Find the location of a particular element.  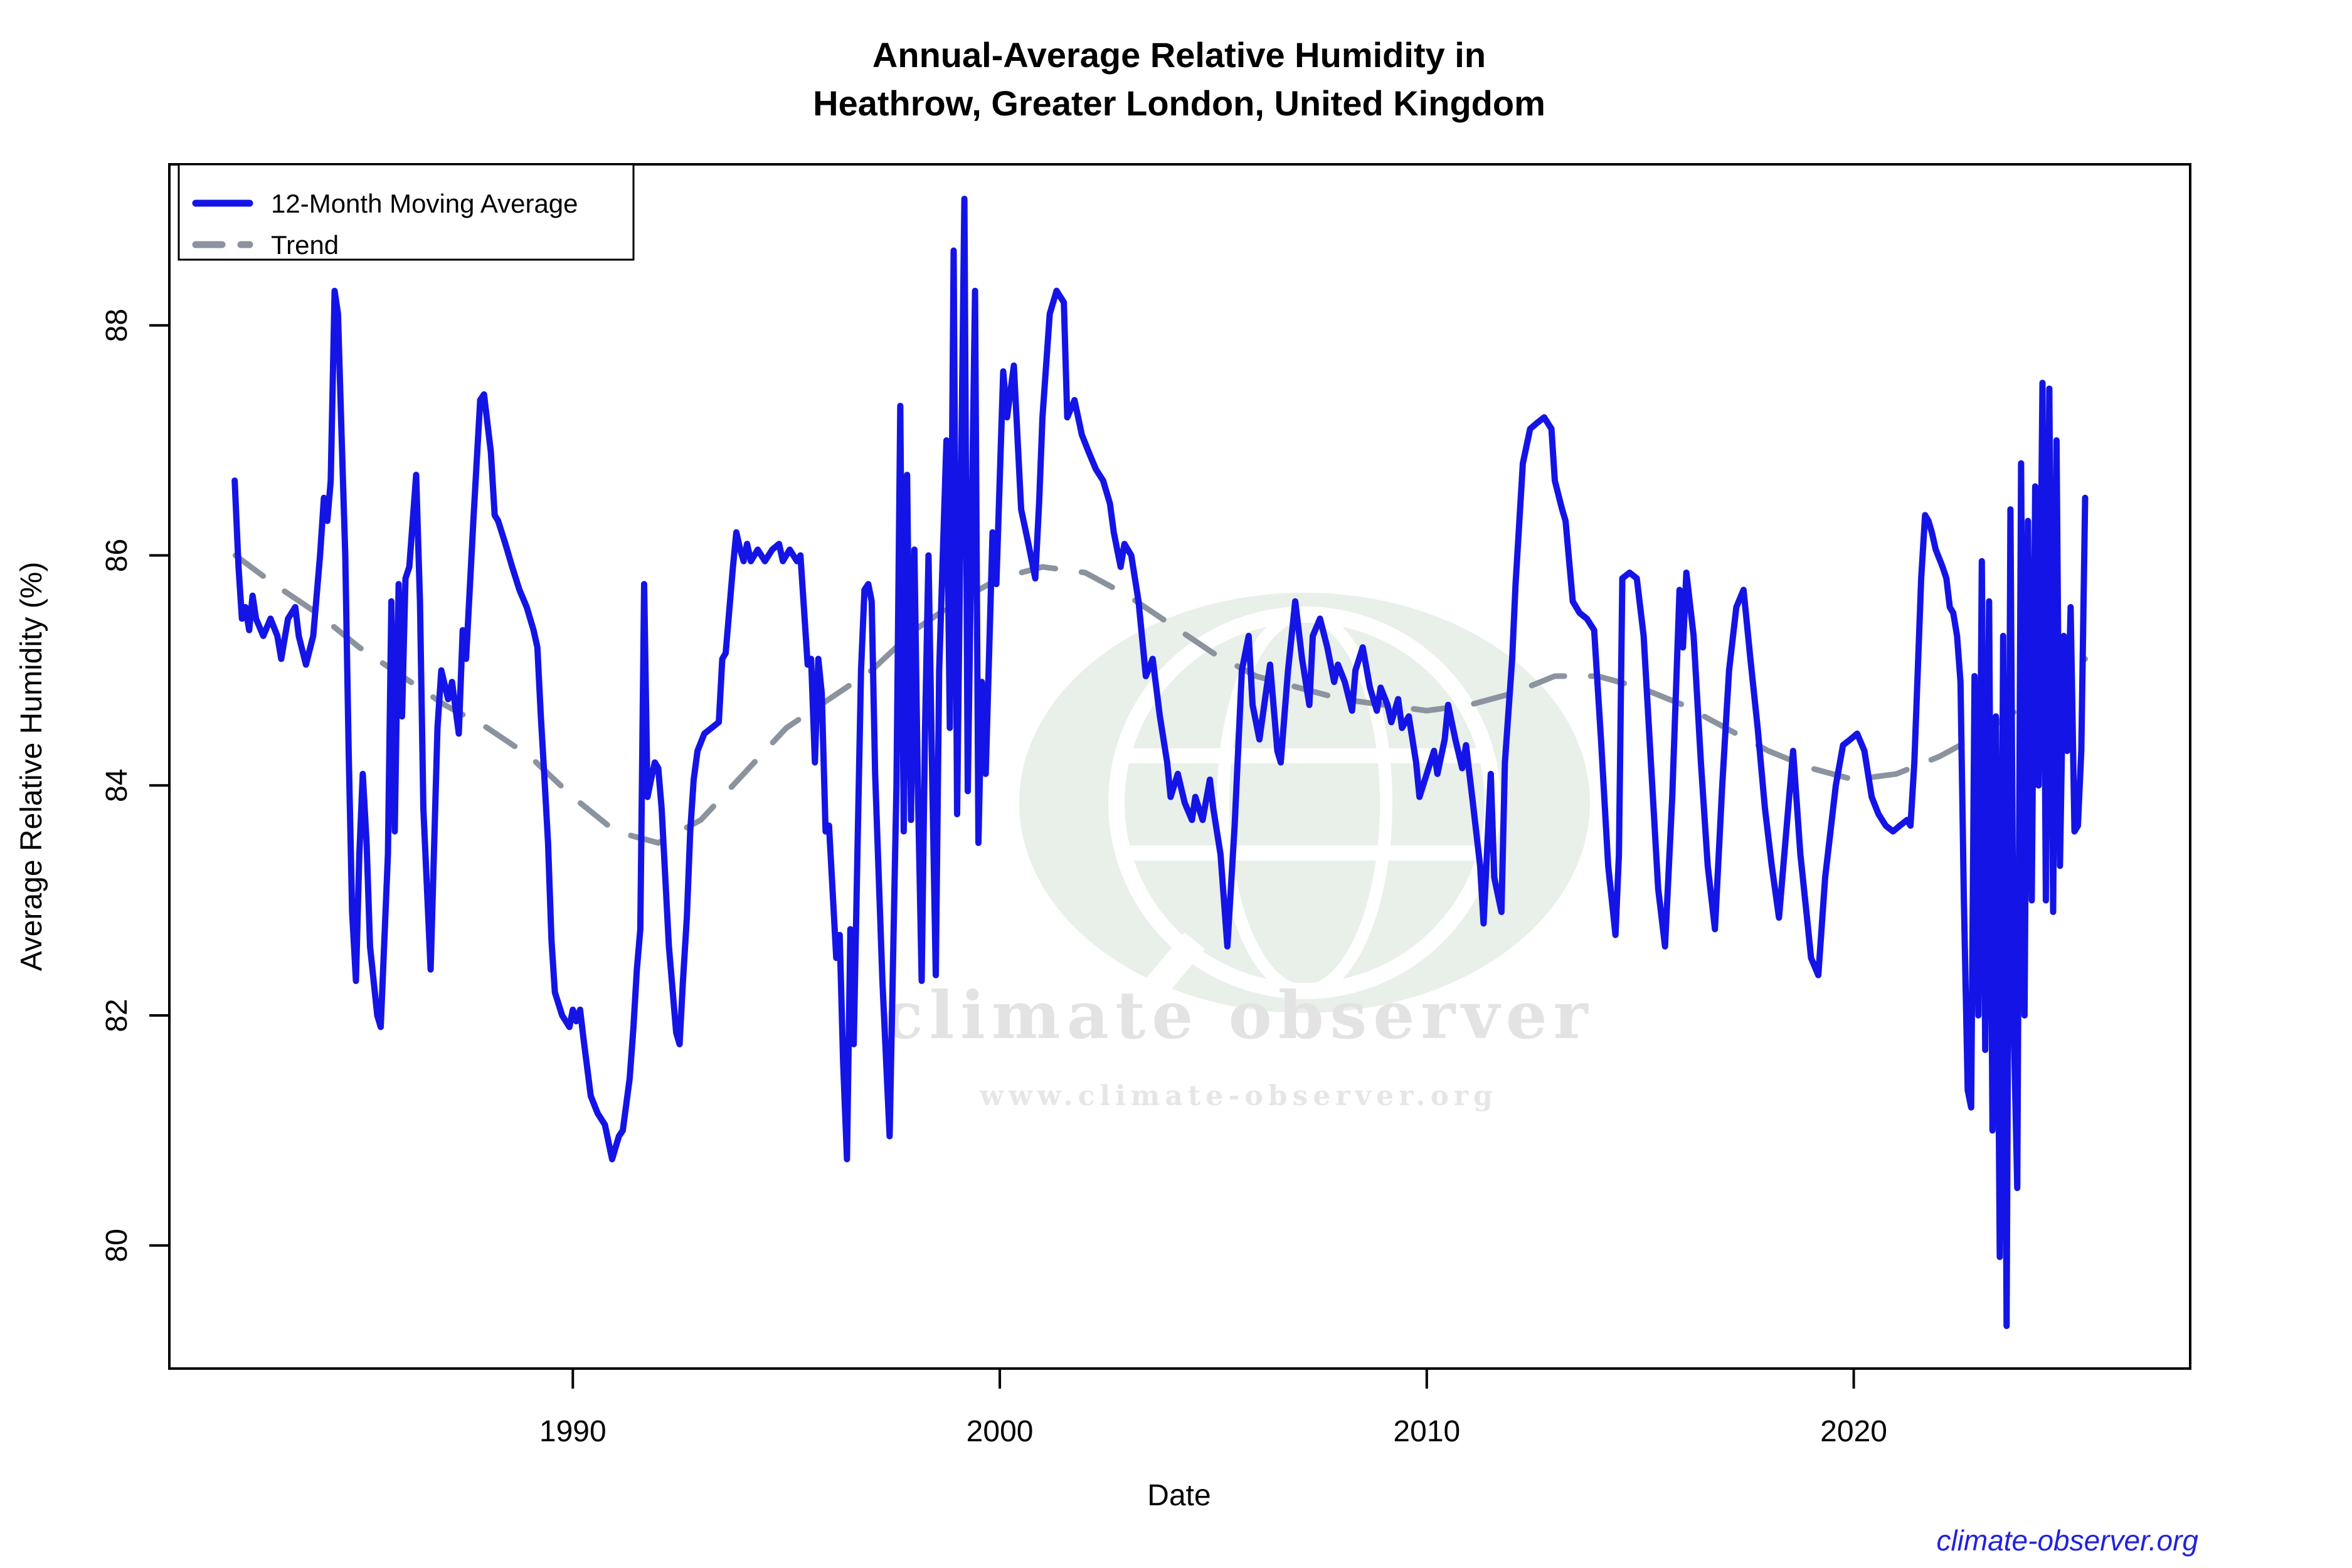

x-tick-label: 2010 is located at coordinates (1426, 1431).